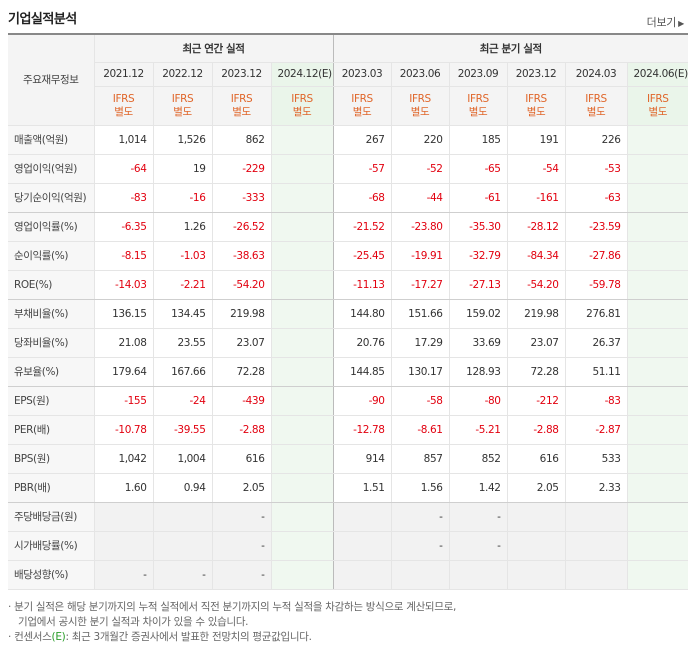 The width and height of the screenshot is (694, 648). Describe the element at coordinates (123, 169) in the screenshot. I see `table-cell: -64` at that location.